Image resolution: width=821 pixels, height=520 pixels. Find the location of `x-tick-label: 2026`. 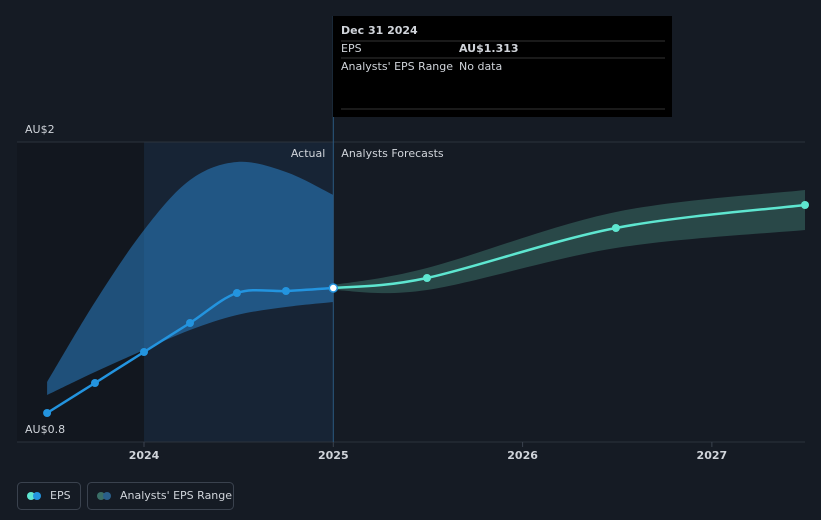

x-tick-label: 2026 is located at coordinates (522, 455).